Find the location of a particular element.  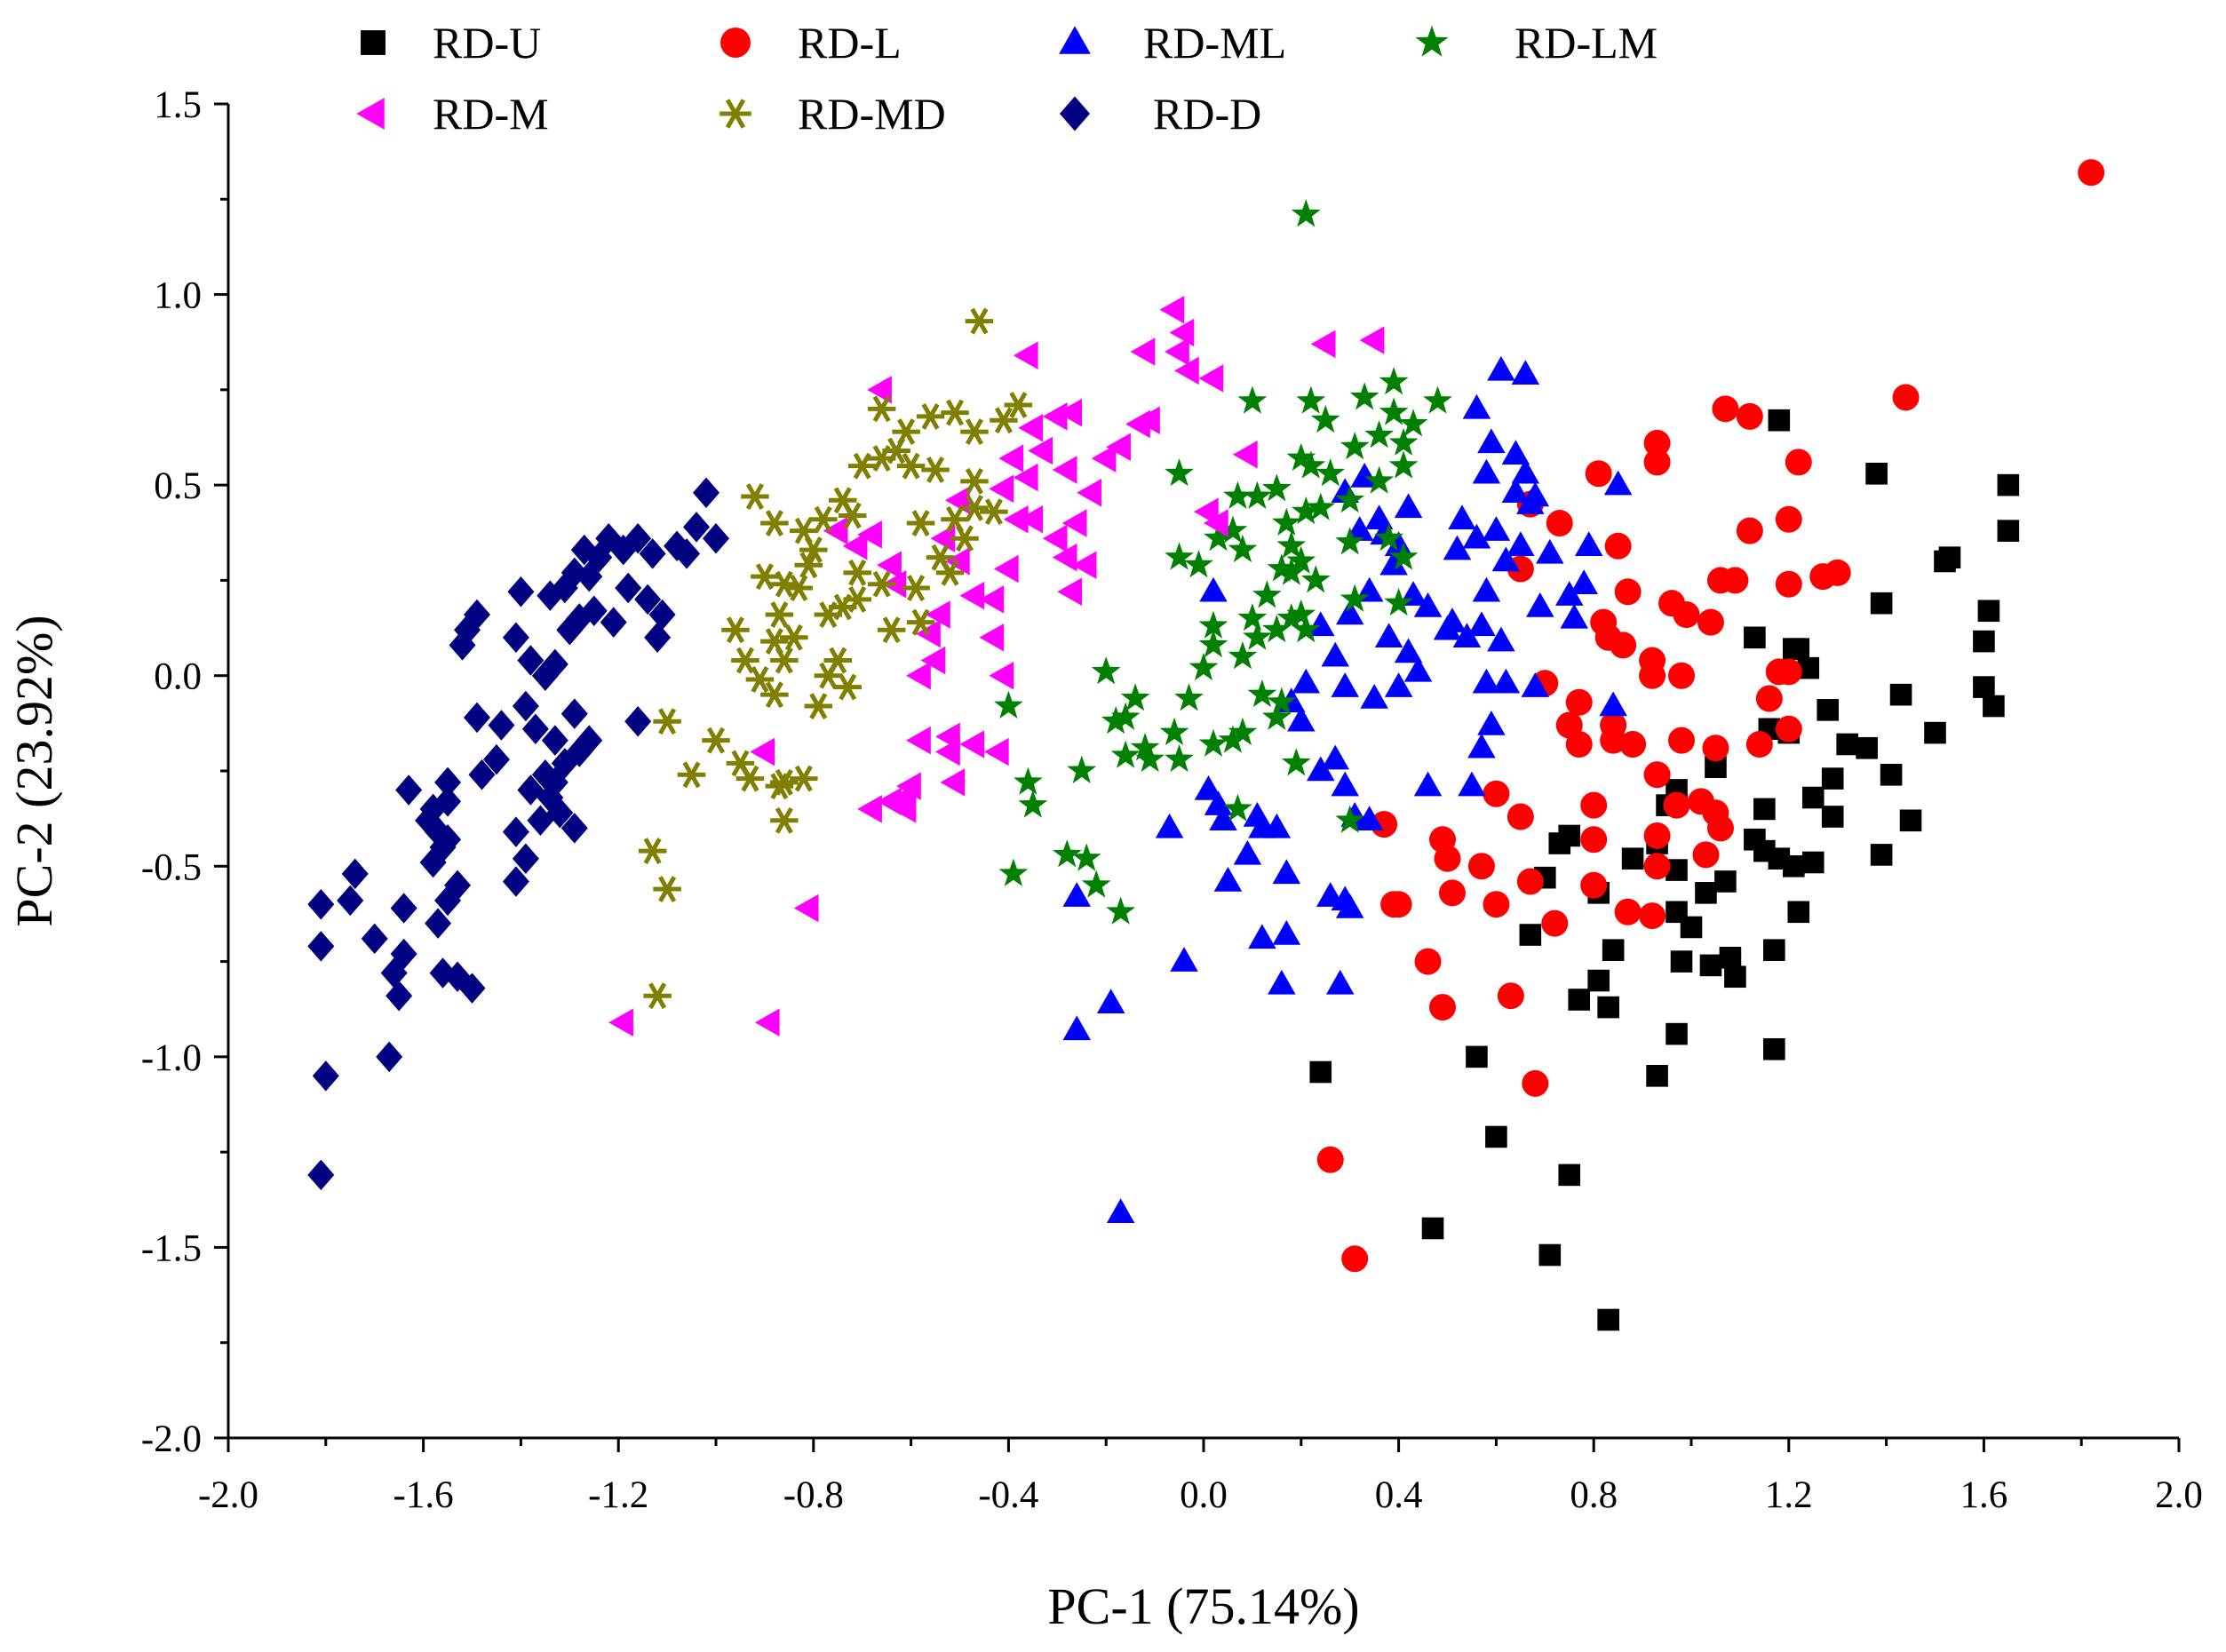

legend-marker-rd-ml is located at coordinates (1075, 40).